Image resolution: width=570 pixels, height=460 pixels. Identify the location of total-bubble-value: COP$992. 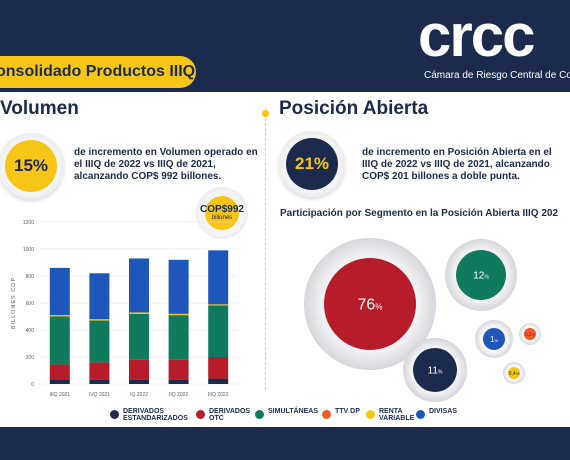
(222, 209).